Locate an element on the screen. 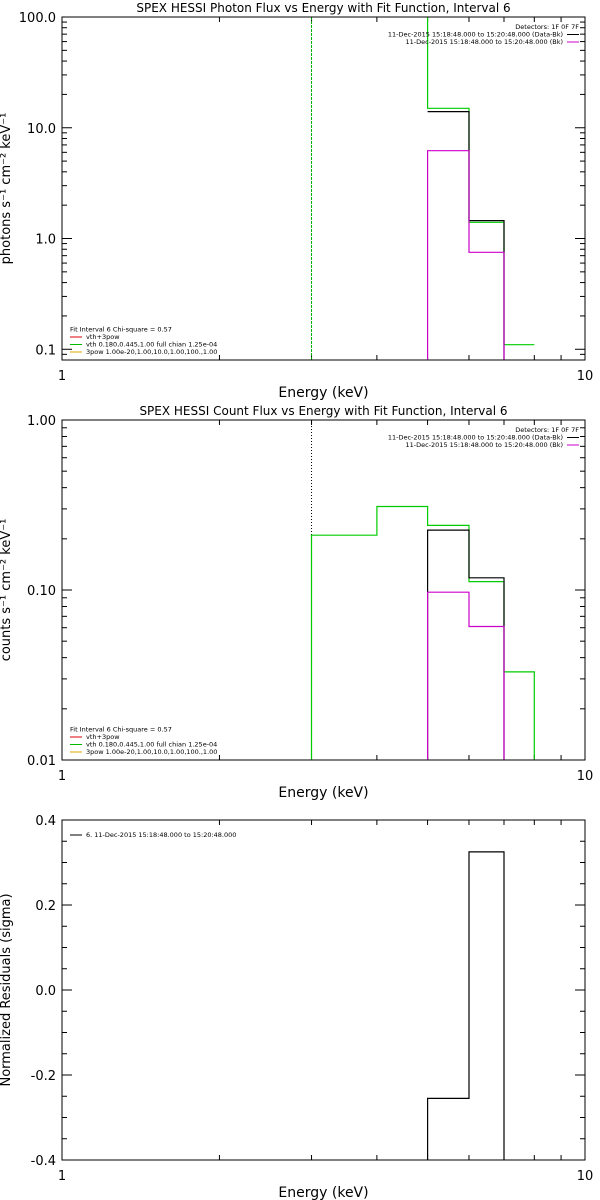 The width and height of the screenshot is (600, 1200). y-tick-label: 1.0 is located at coordinates (45, 240).